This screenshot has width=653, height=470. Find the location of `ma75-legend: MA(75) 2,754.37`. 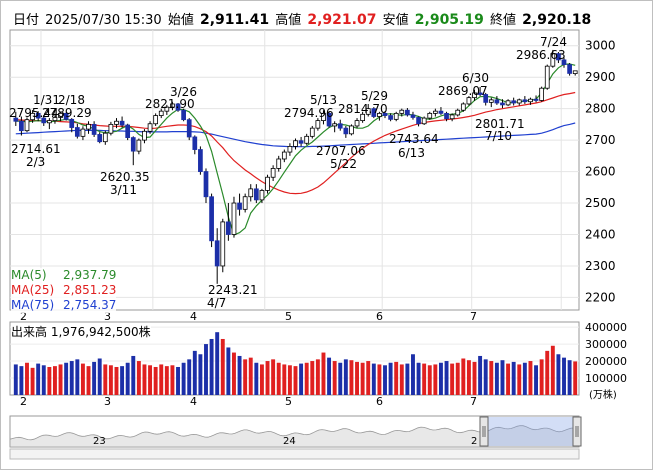

ma75-legend: MA(75) 2,754.37 is located at coordinates (63, 305).